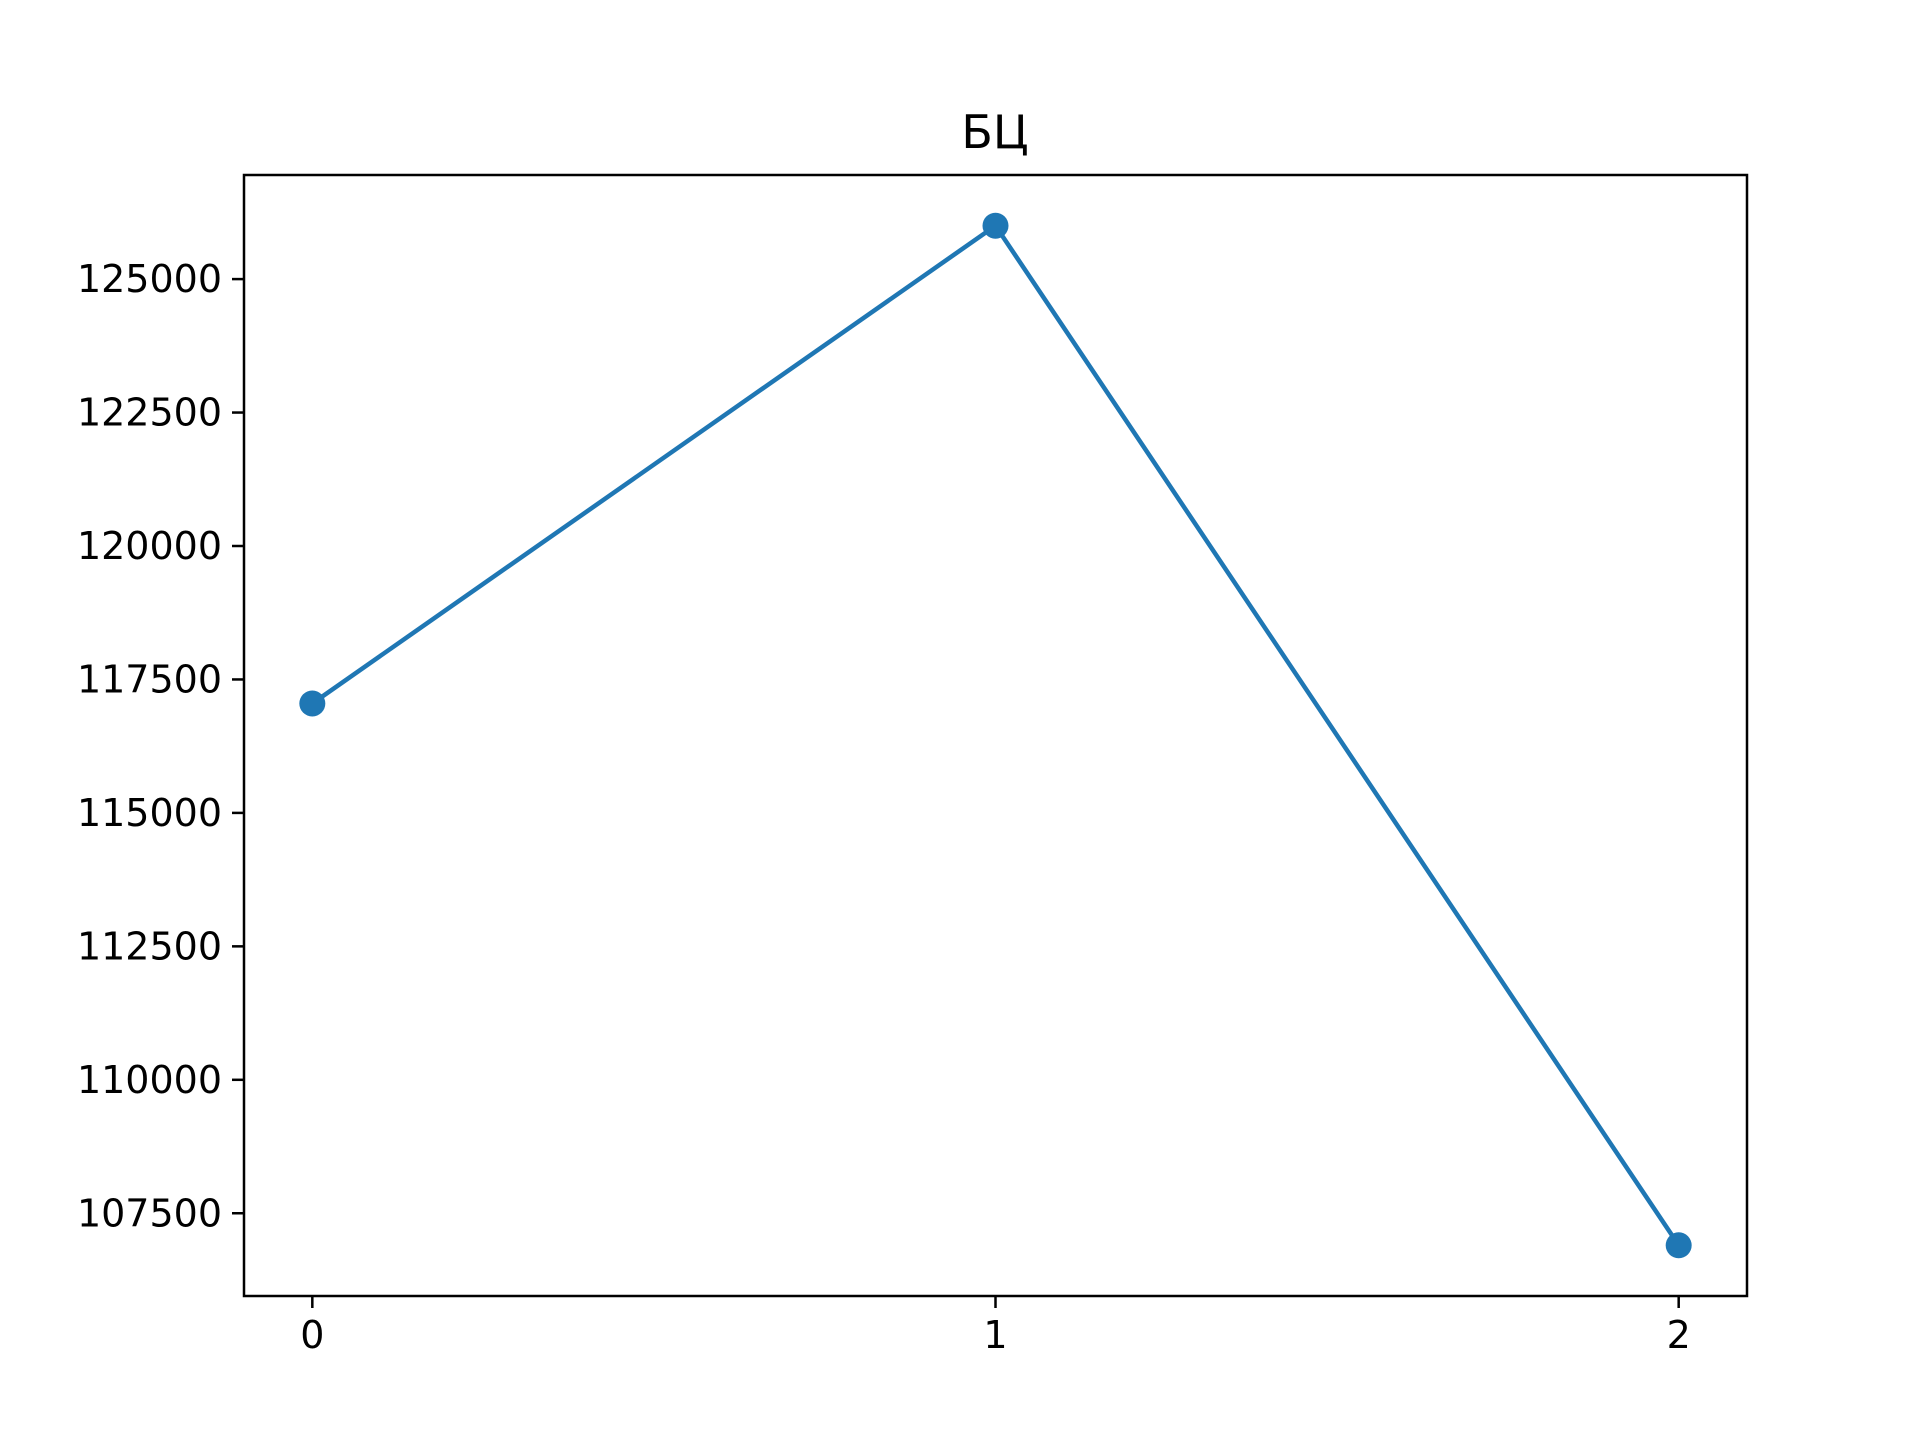 This screenshot has width=1920, height=1440. Describe the element at coordinates (1679, 1335) in the screenshot. I see `x-tick-label: 2` at that location.